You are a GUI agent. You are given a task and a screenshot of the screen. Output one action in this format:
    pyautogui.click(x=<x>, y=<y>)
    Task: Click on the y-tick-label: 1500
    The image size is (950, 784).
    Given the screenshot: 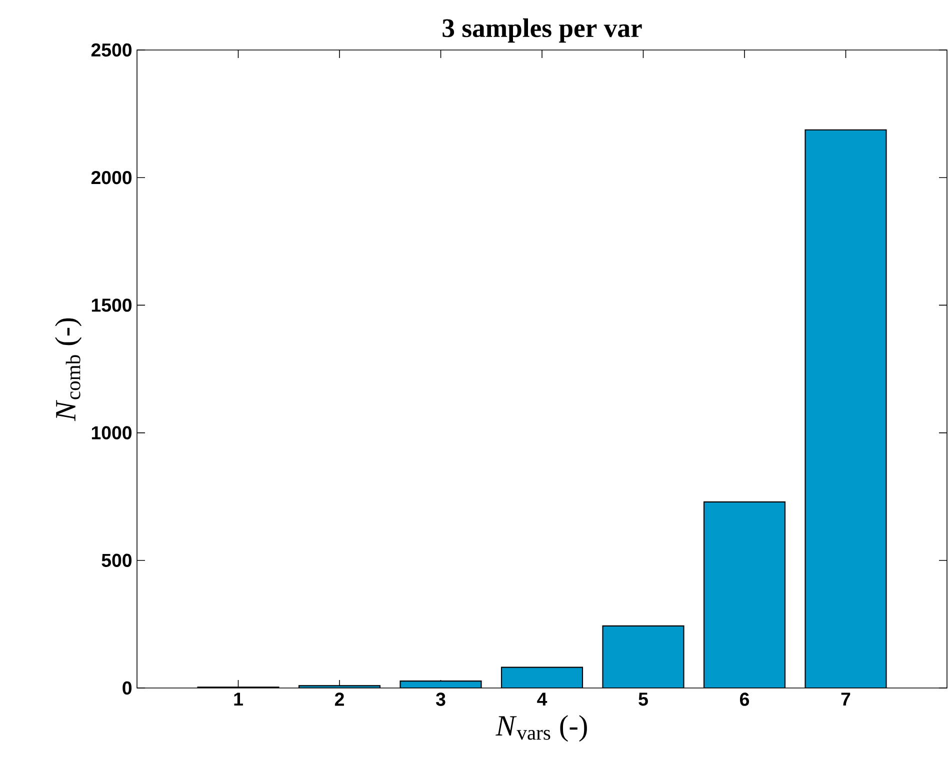 What is the action you would take?
    pyautogui.click(x=112, y=305)
    